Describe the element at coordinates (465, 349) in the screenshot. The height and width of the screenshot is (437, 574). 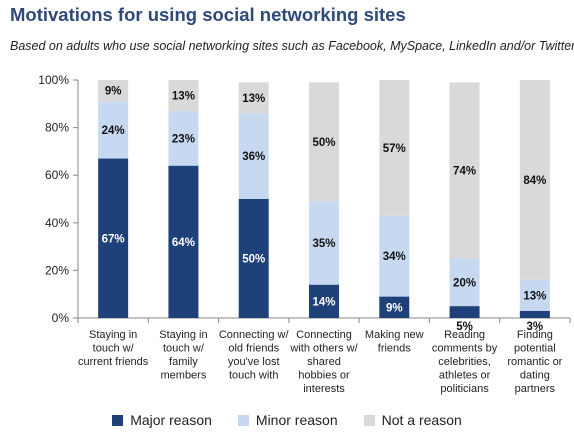
I see `x-tick-label: comments by` at that location.